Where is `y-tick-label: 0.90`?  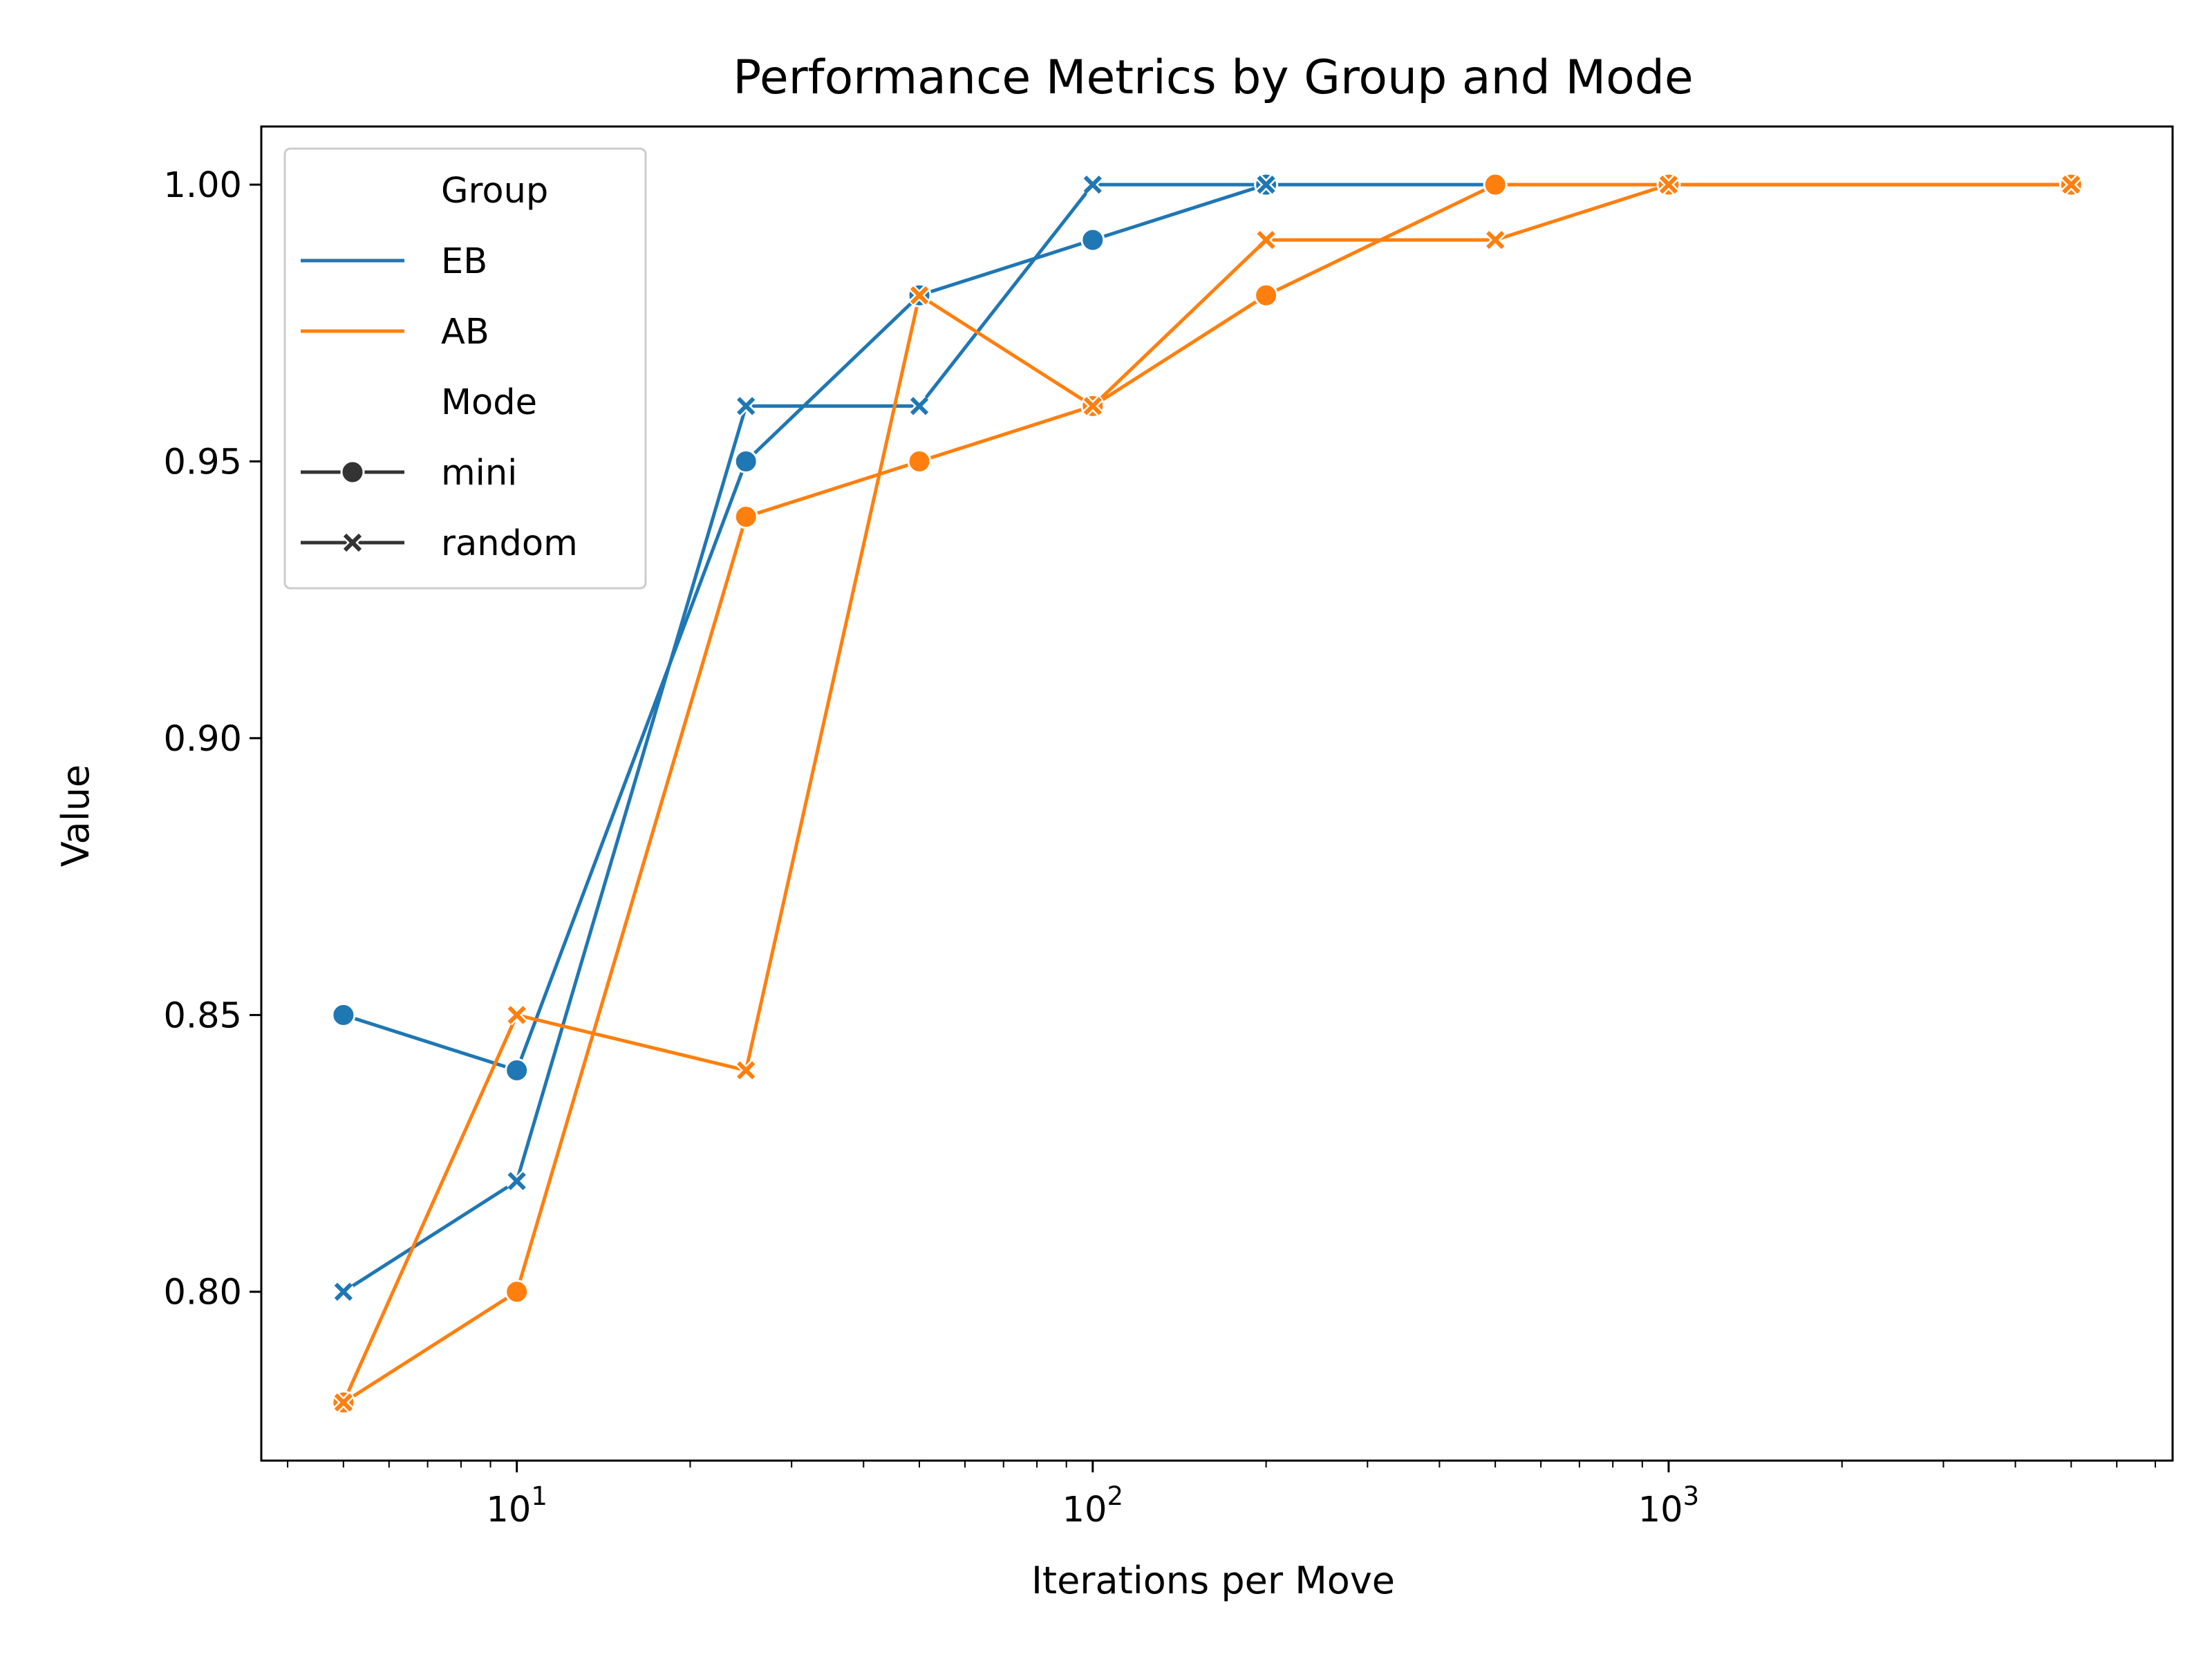
y-tick-label: 0.90 is located at coordinates (202, 739).